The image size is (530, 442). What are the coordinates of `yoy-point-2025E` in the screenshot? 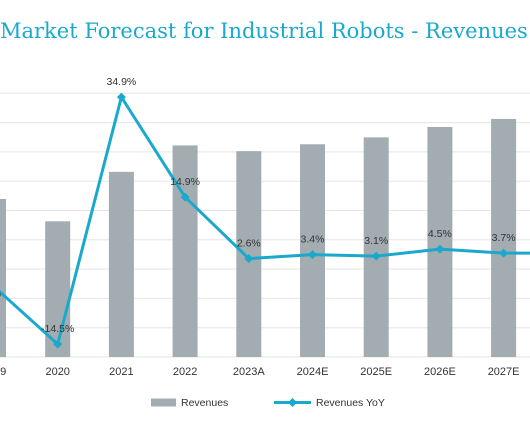 It's located at (376, 256).